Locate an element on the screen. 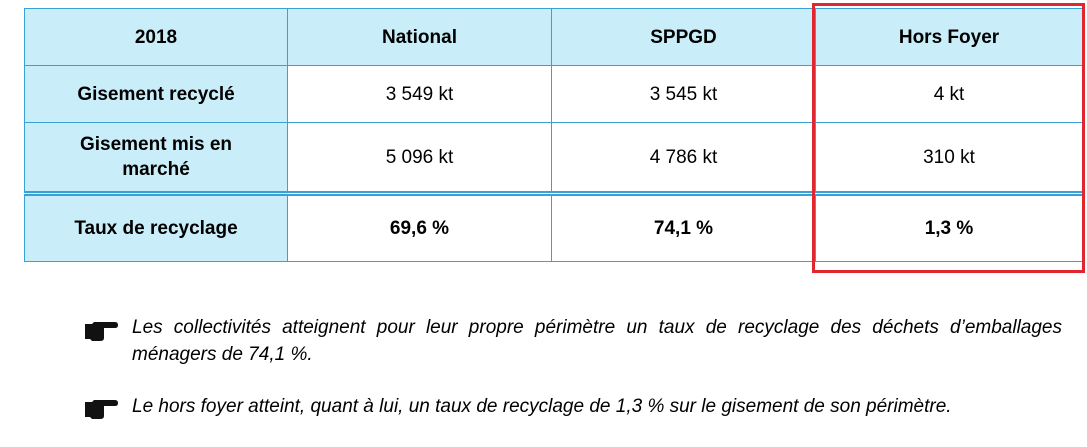 The image size is (1087, 447). table-header-row: 2018 National SPPGD Hors Foyer is located at coordinates (553, 37).